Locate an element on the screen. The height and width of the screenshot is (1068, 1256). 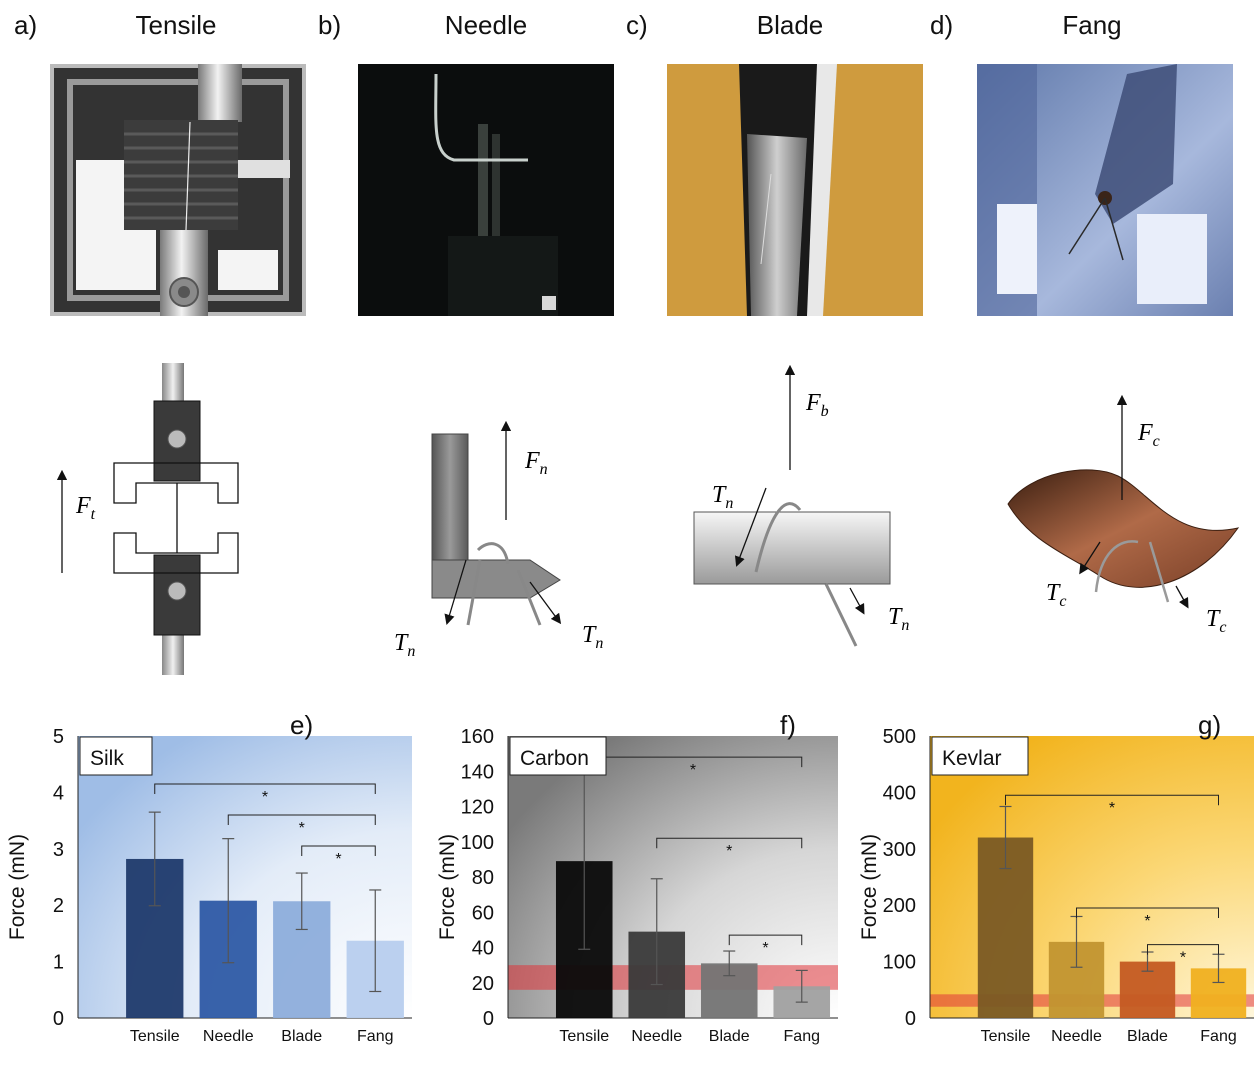
y-tick-label: 1 is located at coordinates (58, 963).